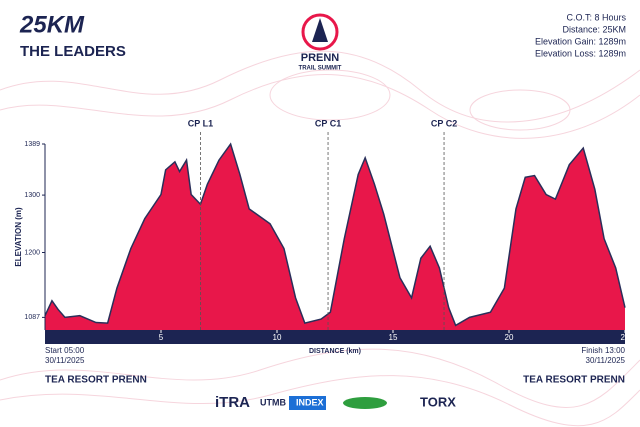 This screenshot has width=640, height=427. I want to click on logo-name: PRENN, so click(320, 58).